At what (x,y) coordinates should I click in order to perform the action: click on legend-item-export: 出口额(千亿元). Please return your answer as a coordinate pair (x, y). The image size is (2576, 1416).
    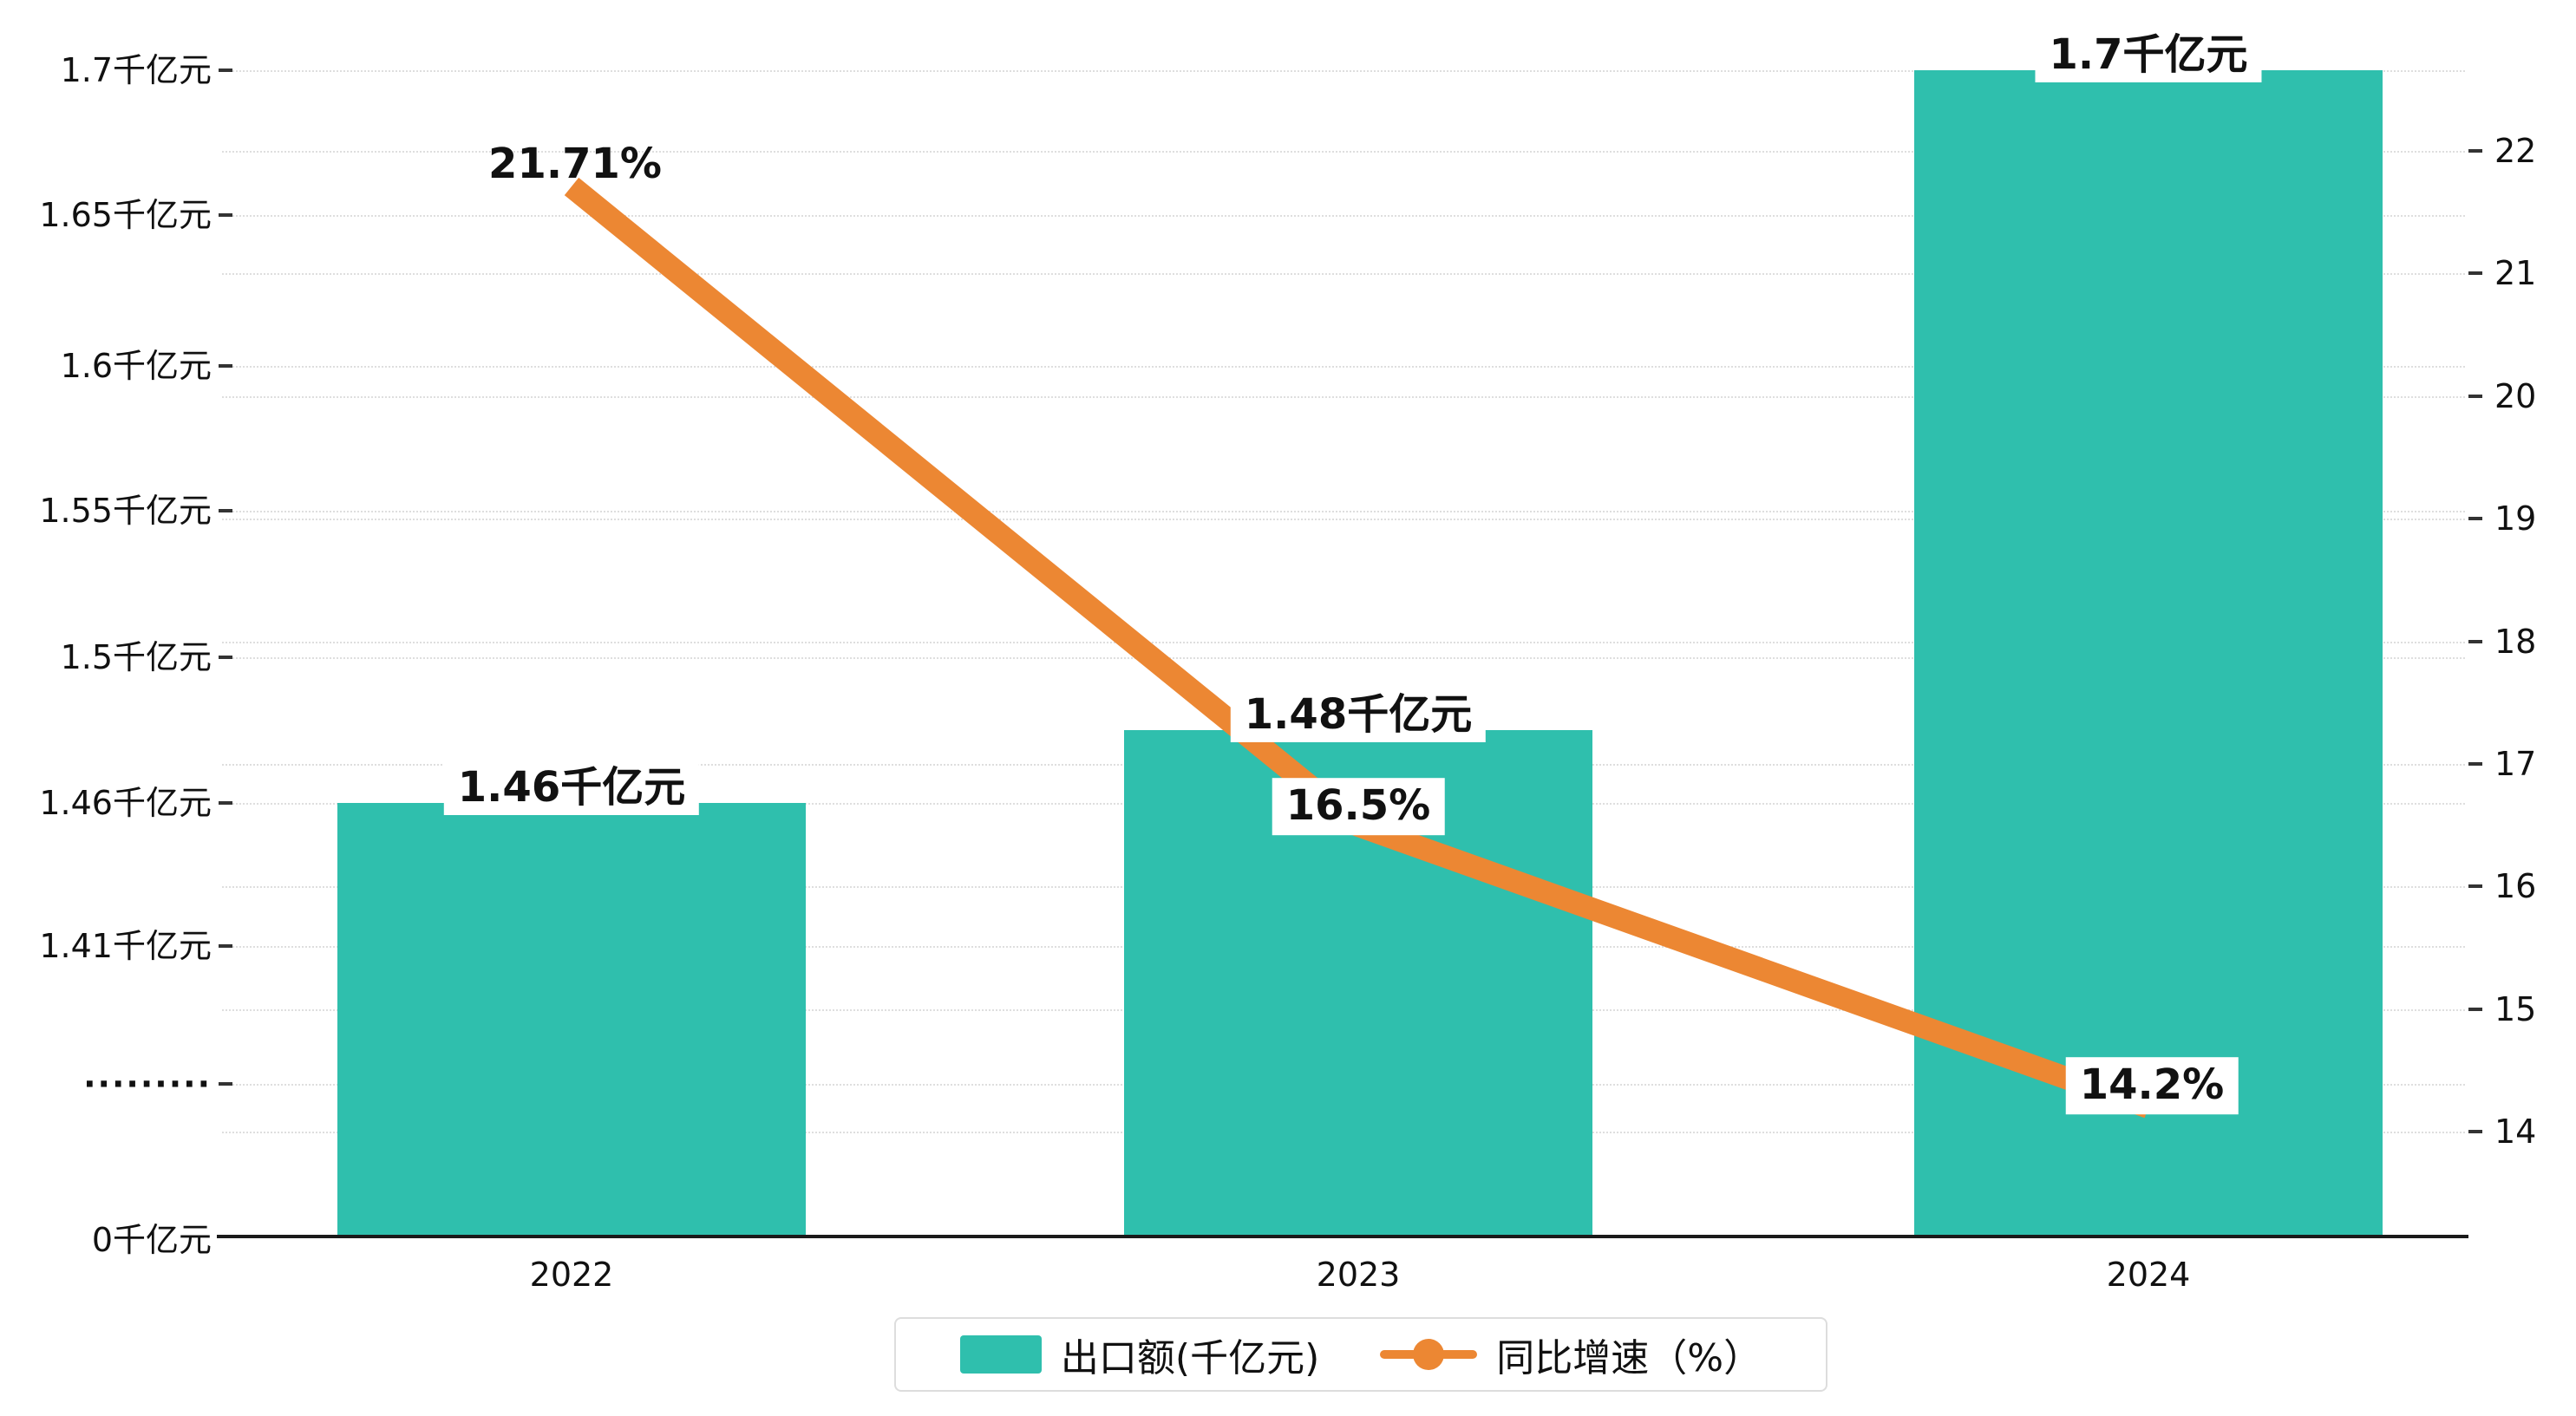
    Looking at the image, I should click on (1139, 1354).